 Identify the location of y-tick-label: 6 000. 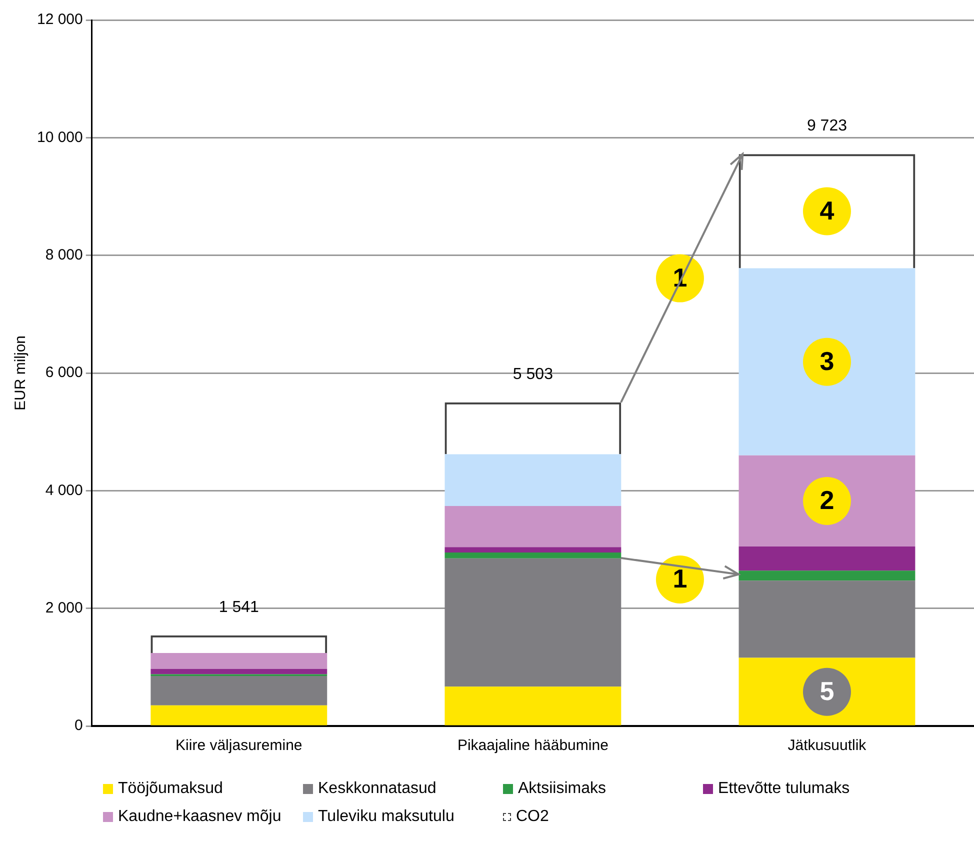
(64, 373).